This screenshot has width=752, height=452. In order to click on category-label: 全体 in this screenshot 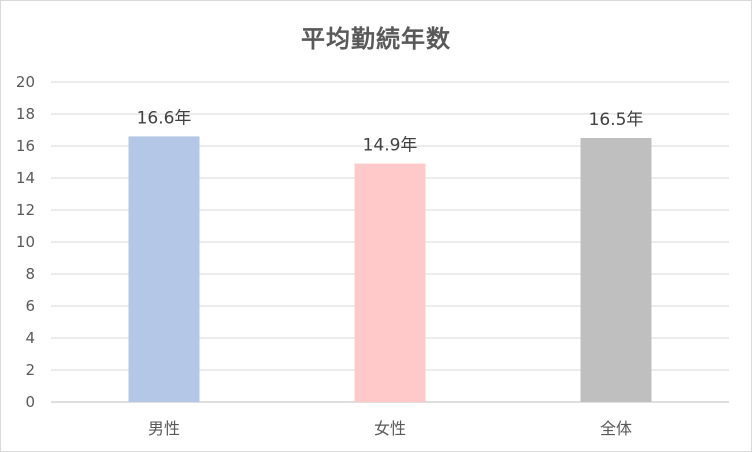, I will do `click(616, 428)`.